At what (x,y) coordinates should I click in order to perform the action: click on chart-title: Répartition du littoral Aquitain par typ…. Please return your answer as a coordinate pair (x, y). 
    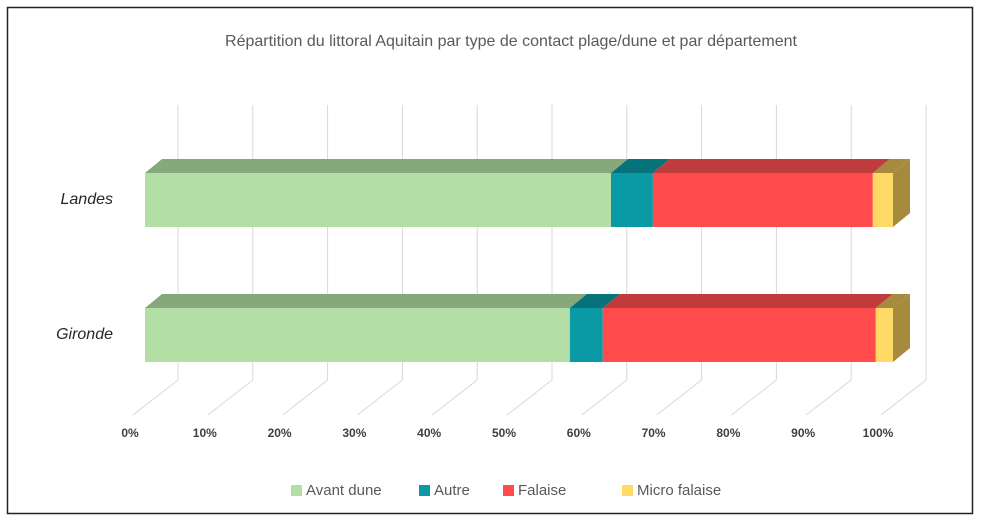
    Looking at the image, I should click on (511, 41).